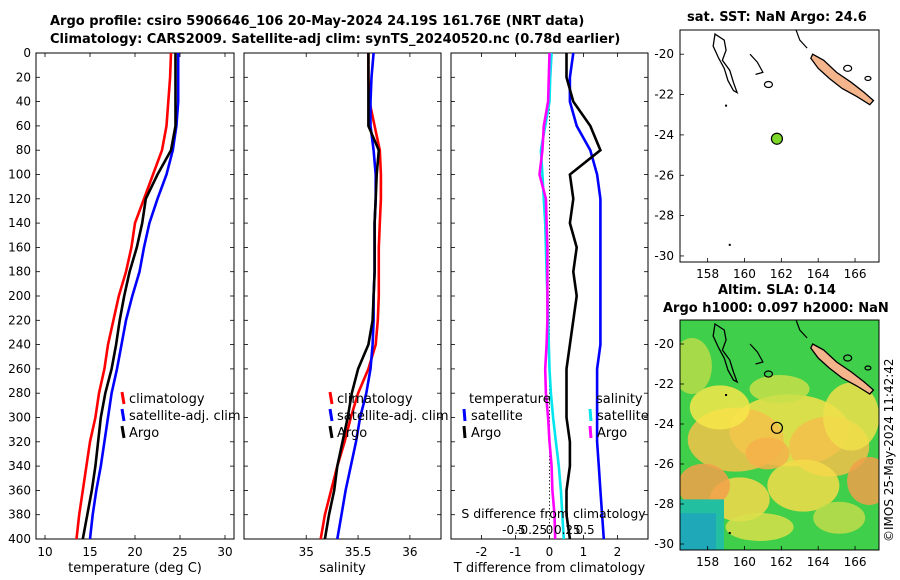 The width and height of the screenshot is (900, 580). Describe the element at coordinates (516, 552) in the screenshot. I see `x-tick-label: -1` at that location.